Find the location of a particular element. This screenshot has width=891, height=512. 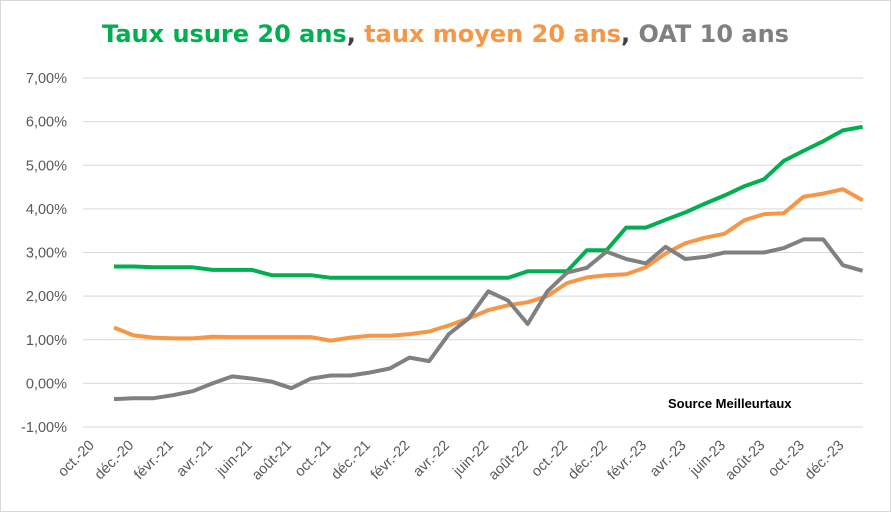

x-tick-label: avr.-22 is located at coordinates (431, 459).